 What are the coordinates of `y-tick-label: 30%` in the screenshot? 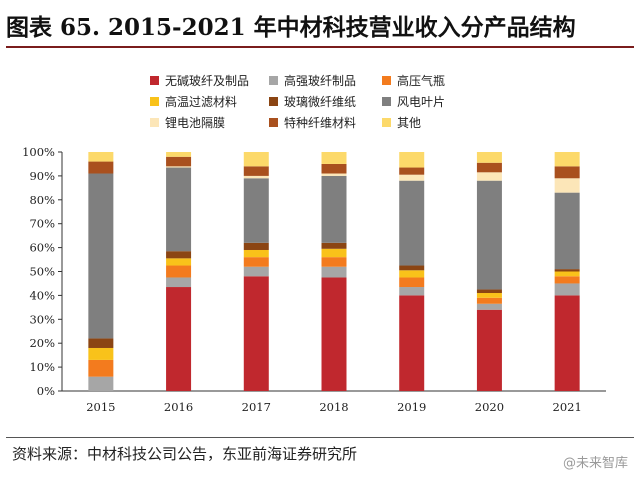 It's located at (42, 319).